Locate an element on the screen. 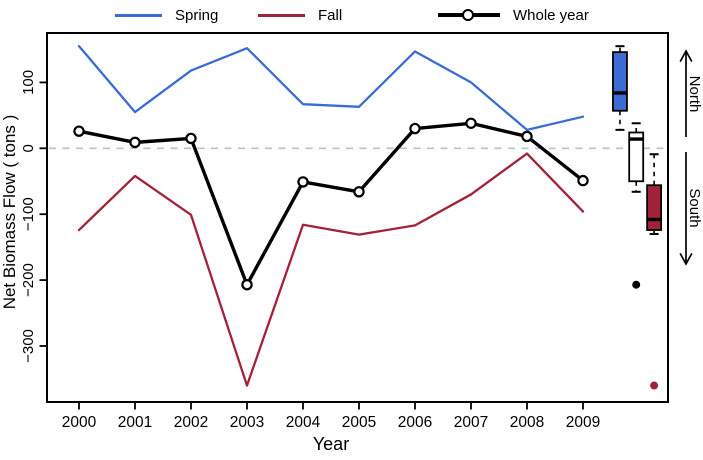 This screenshot has height=460, width=703. whole-year-line-swatch is located at coordinates (469, 15).